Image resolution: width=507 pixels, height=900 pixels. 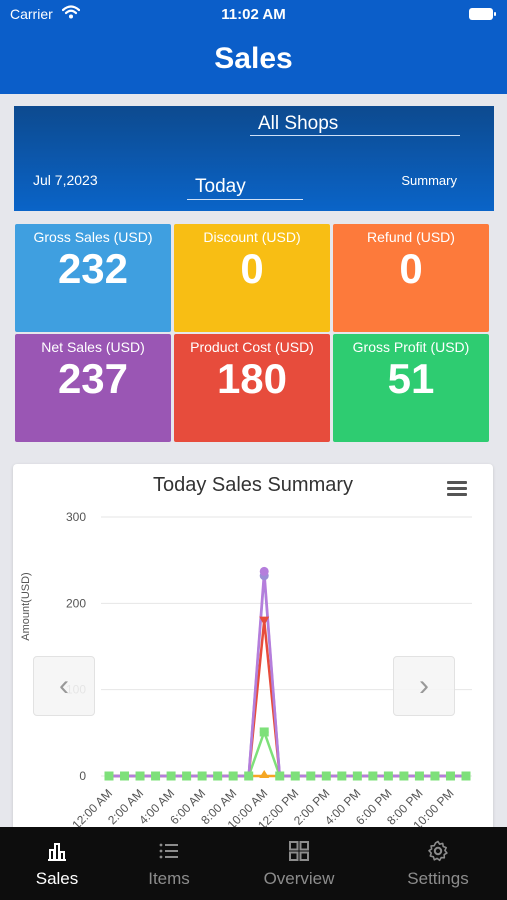 I want to click on tile-value: 237, so click(x=93, y=378).